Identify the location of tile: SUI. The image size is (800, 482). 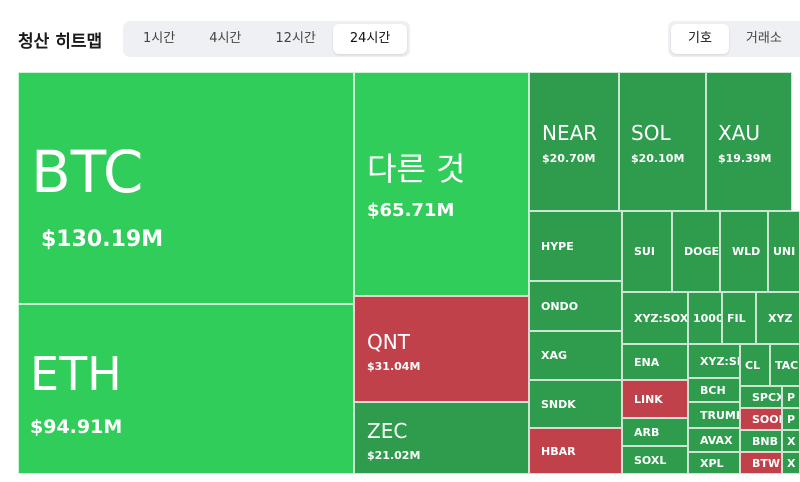
(647, 251).